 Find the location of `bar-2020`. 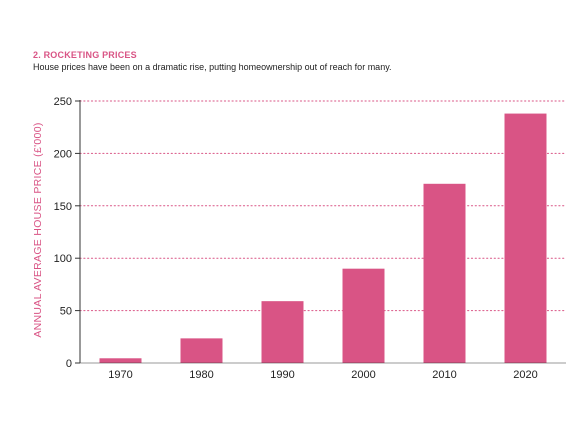

bar-2020 is located at coordinates (525, 238).